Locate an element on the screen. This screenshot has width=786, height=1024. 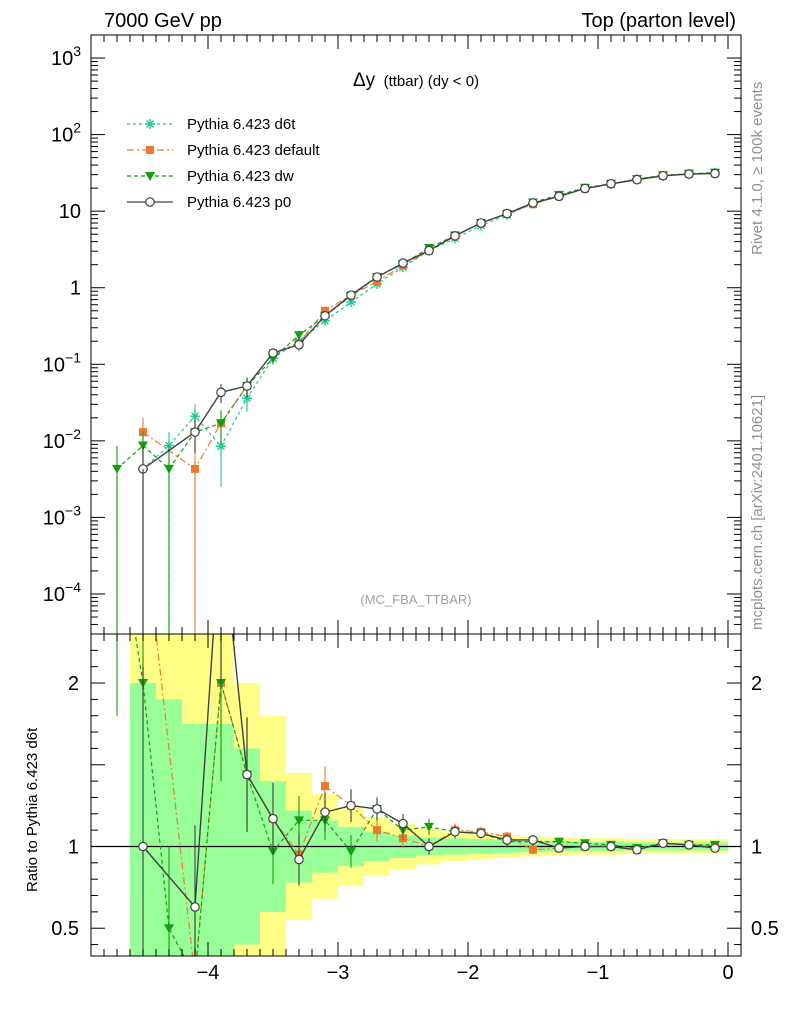
main-y-tick-label: 10 is located at coordinates (70, 212).